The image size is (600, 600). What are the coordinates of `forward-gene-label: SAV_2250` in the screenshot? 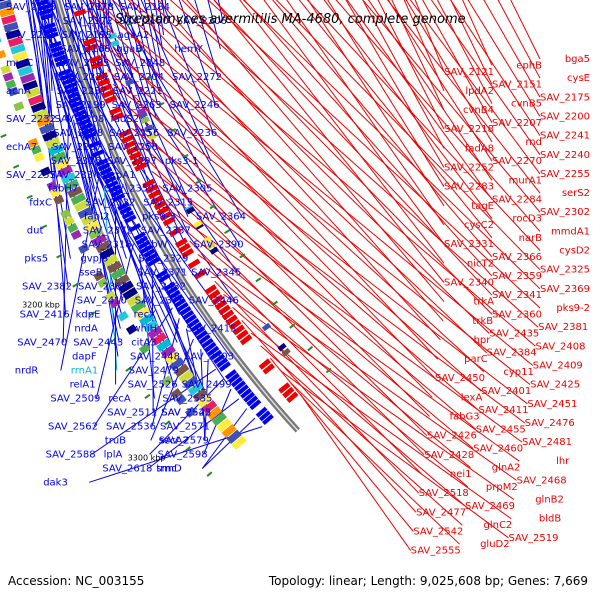 It's located at (133, 147).